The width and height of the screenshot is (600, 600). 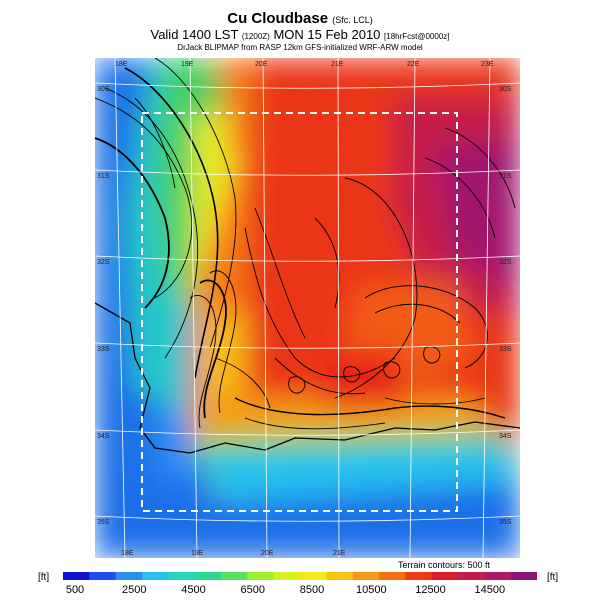 I want to click on lat-labels-left: 30S 31S 32S 33S 34S 35S, so click(x=103, y=306).